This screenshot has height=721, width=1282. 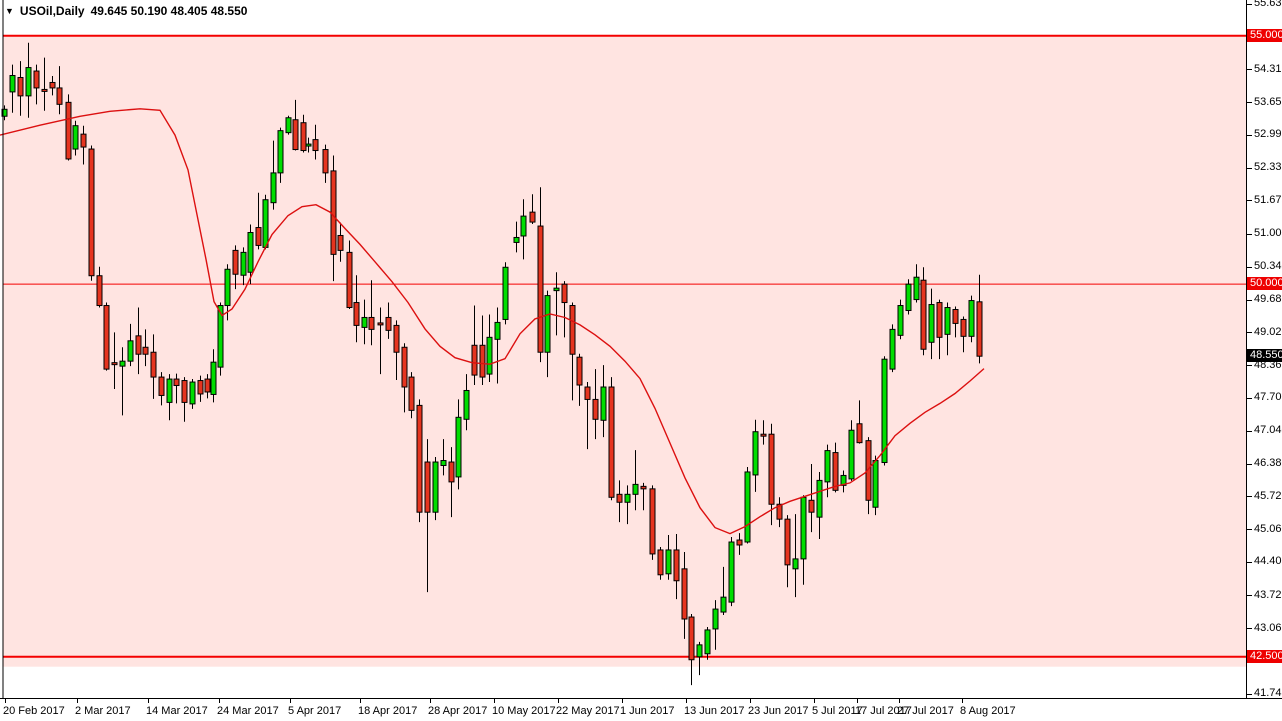 What do you see at coordinates (925, 711) in the screenshot?
I see `date-tick-label: 27 Jul 2017` at bounding box center [925, 711].